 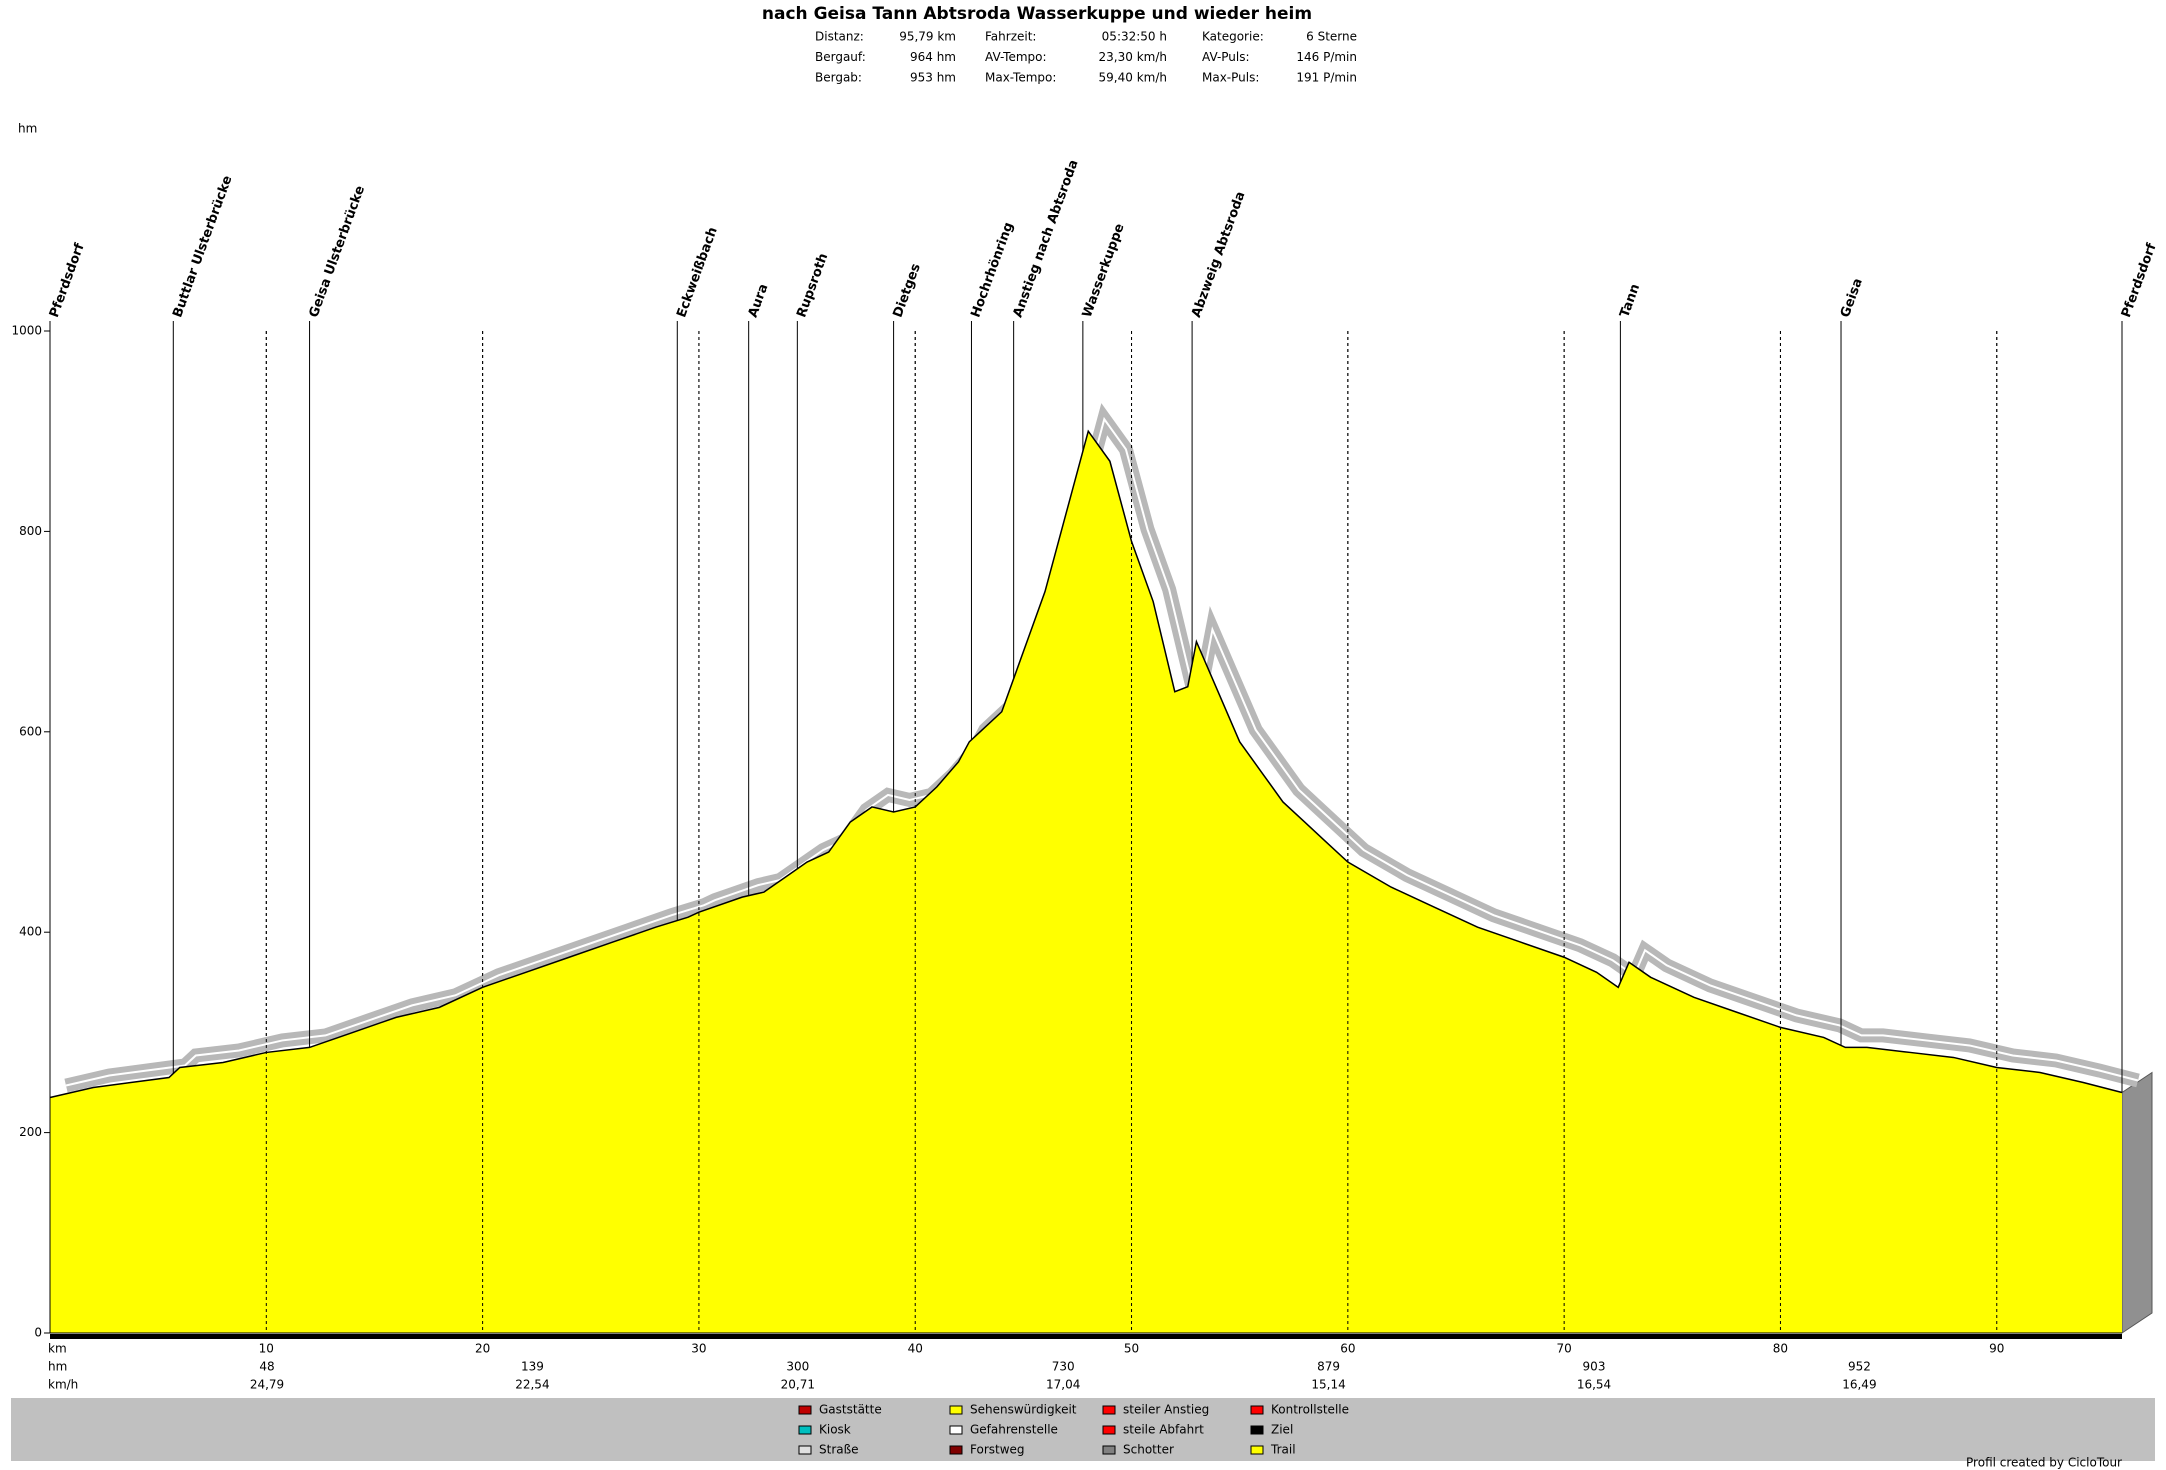 What do you see at coordinates (30, 731) in the screenshot?
I see `y-tick-label: 600` at bounding box center [30, 731].